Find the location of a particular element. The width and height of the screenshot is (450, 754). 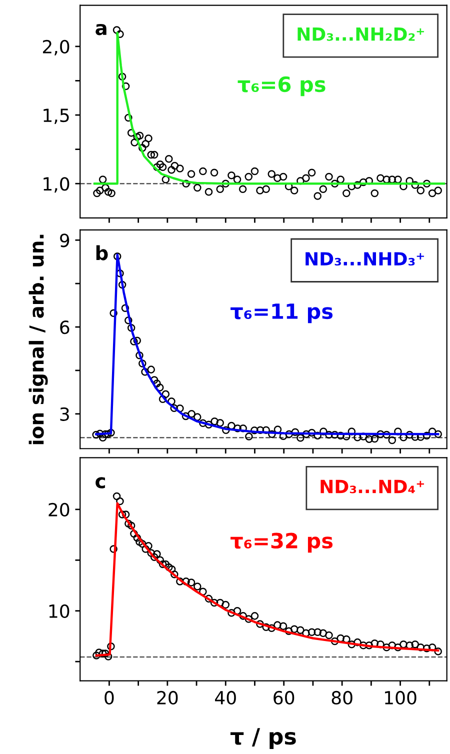

y-tick-label: 3 is located at coordinates (64, 414).